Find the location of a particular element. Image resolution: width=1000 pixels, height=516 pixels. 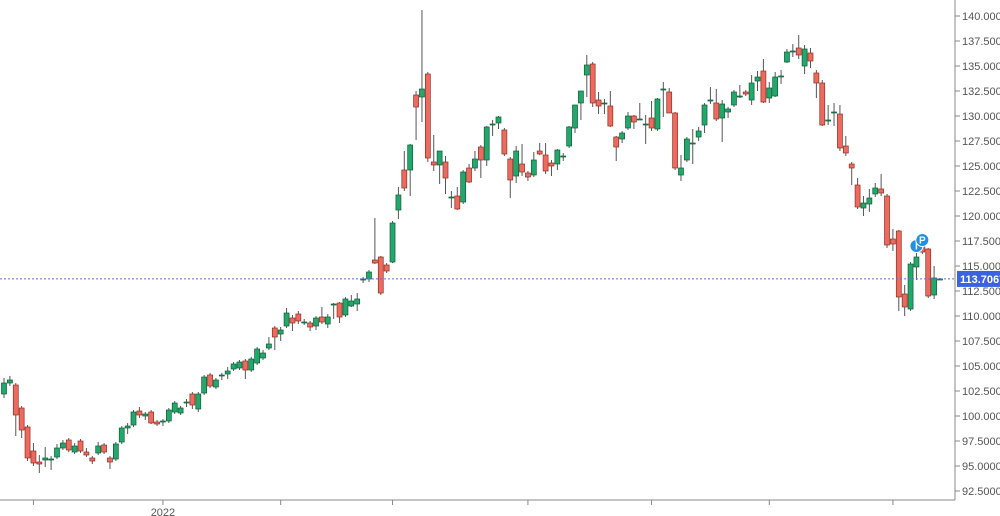

y-tick-label: 107.5000 is located at coordinates (981, 342).